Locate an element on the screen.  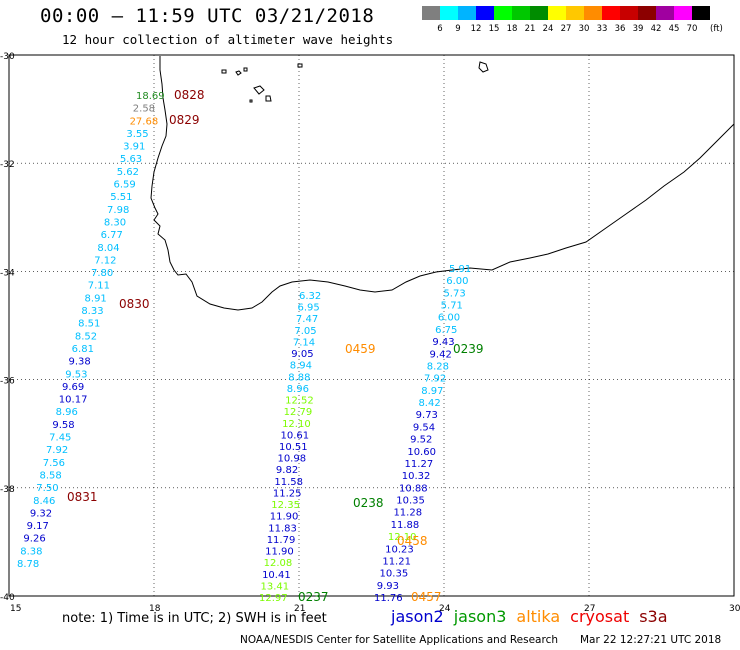
lat-tick-label: -38 is located at coordinates (7, 490).